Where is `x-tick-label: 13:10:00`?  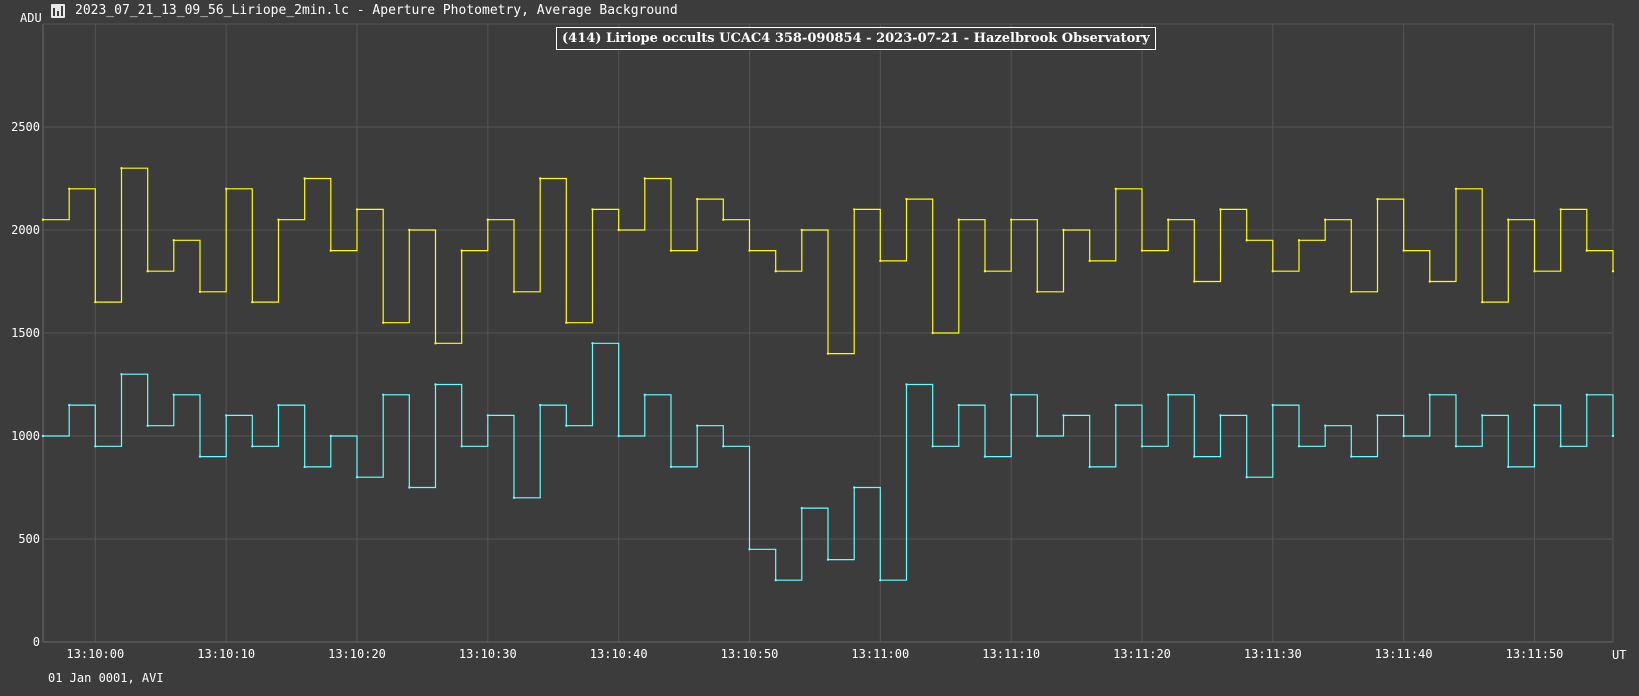
x-tick-label: 13:10:00 is located at coordinates (95, 654).